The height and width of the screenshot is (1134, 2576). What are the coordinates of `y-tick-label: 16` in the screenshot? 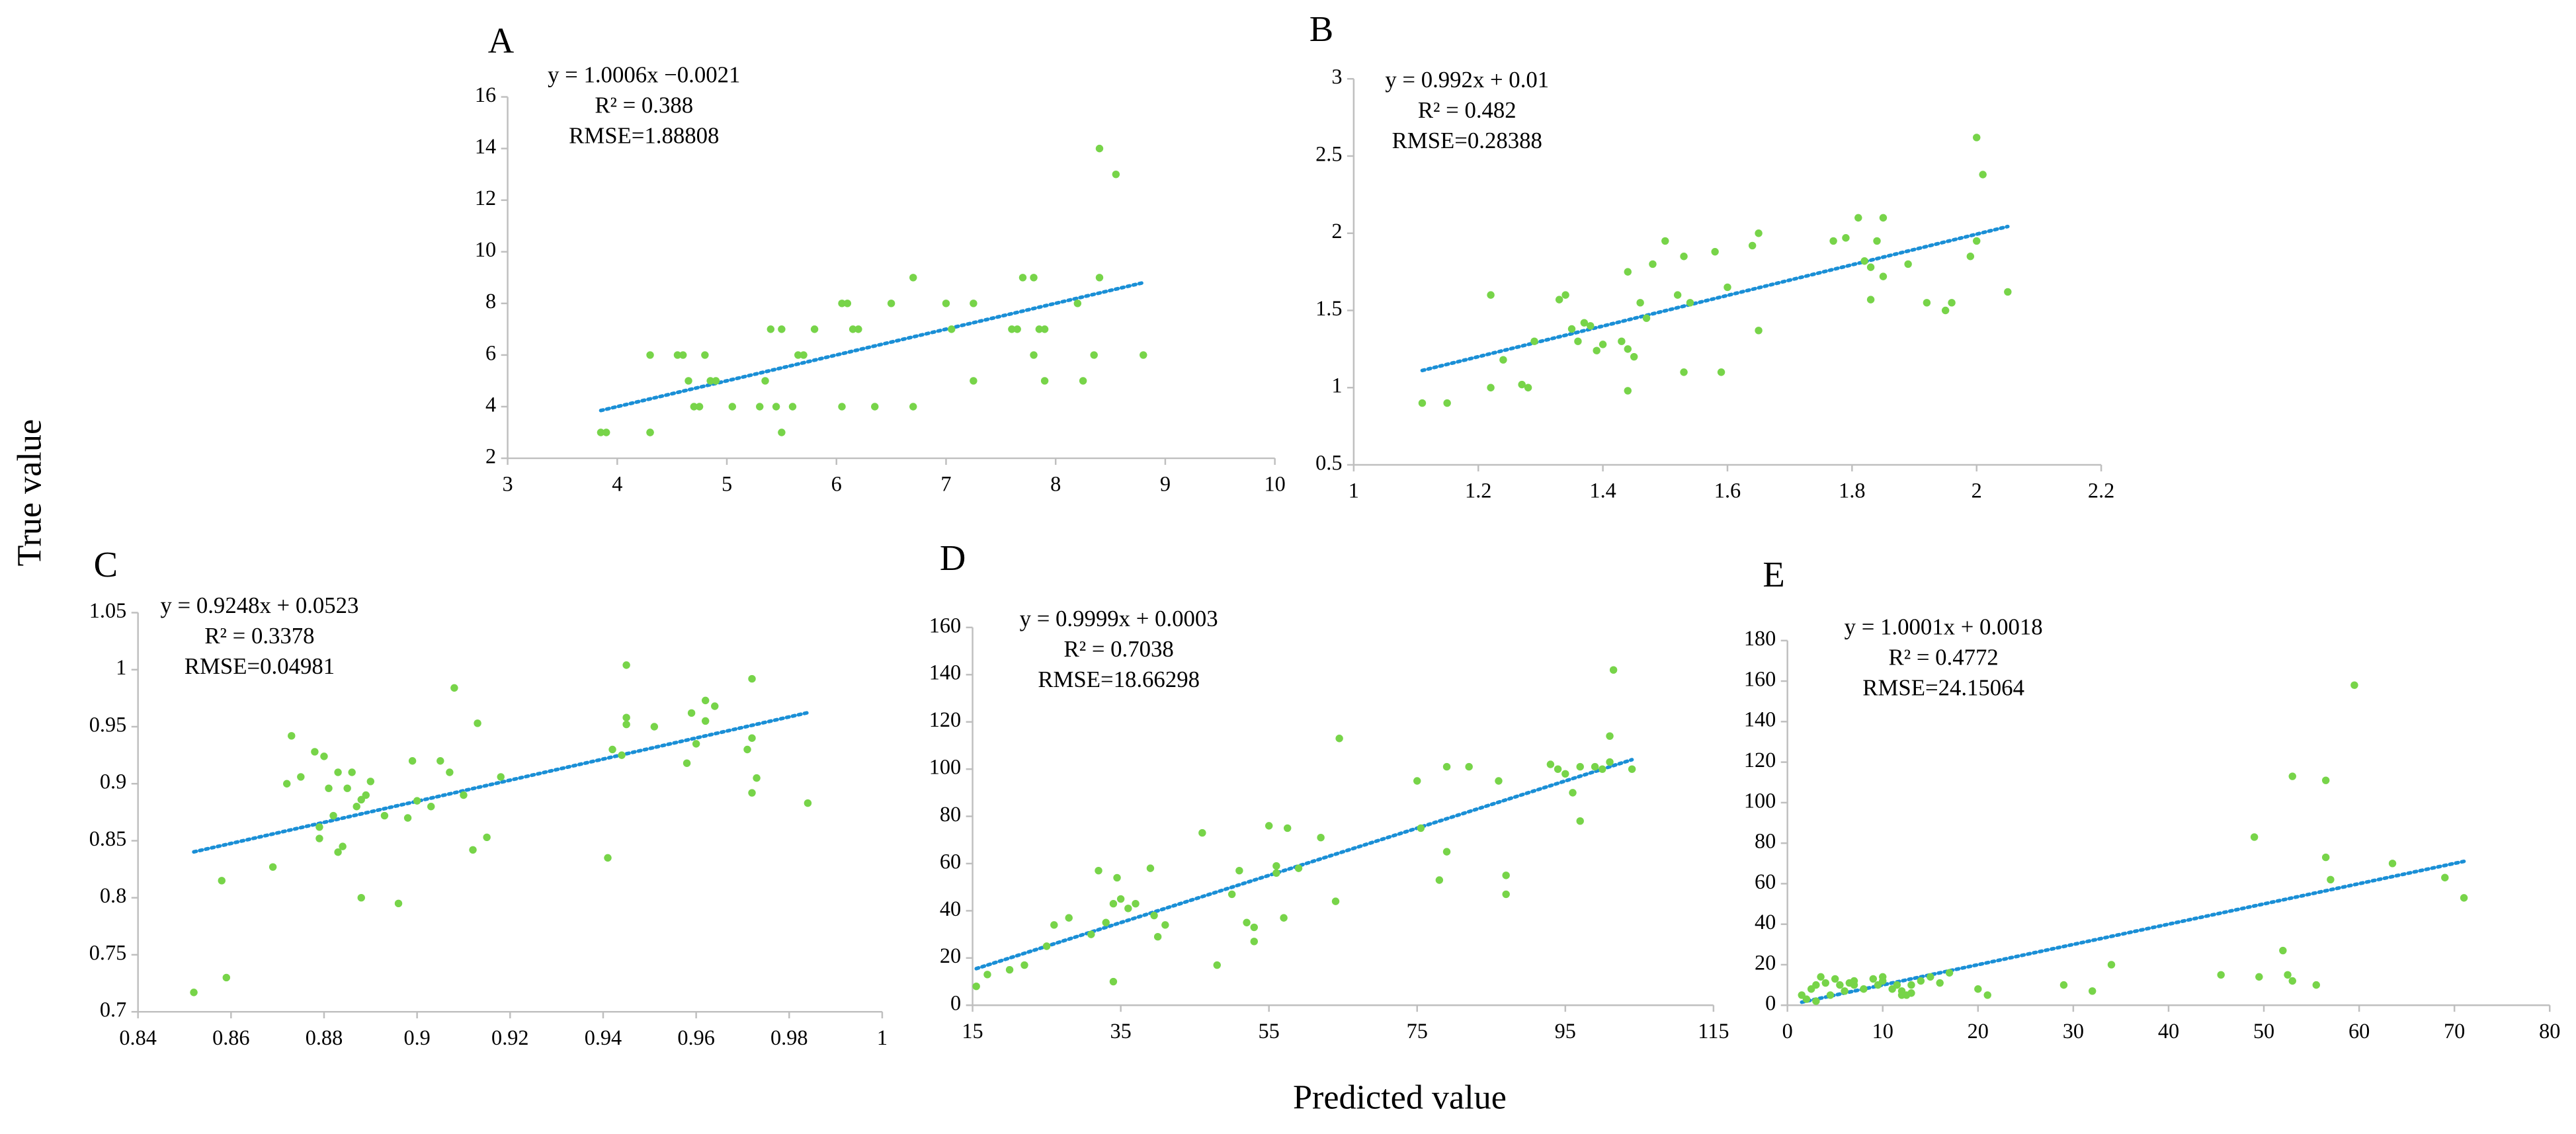 It's located at (485, 95).